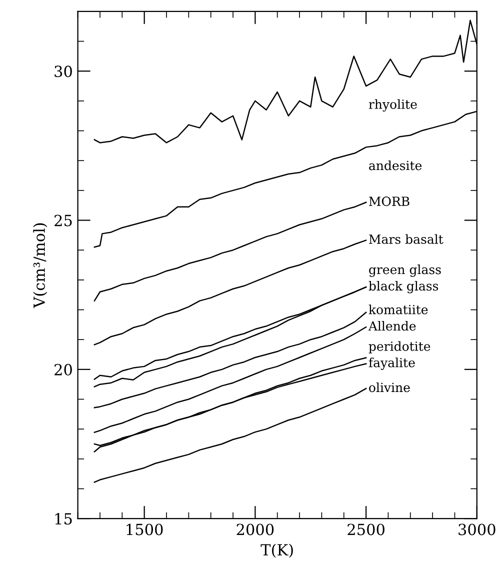  Describe the element at coordinates (255, 530) in the screenshot. I see `x-tick-label: 2000` at that location.